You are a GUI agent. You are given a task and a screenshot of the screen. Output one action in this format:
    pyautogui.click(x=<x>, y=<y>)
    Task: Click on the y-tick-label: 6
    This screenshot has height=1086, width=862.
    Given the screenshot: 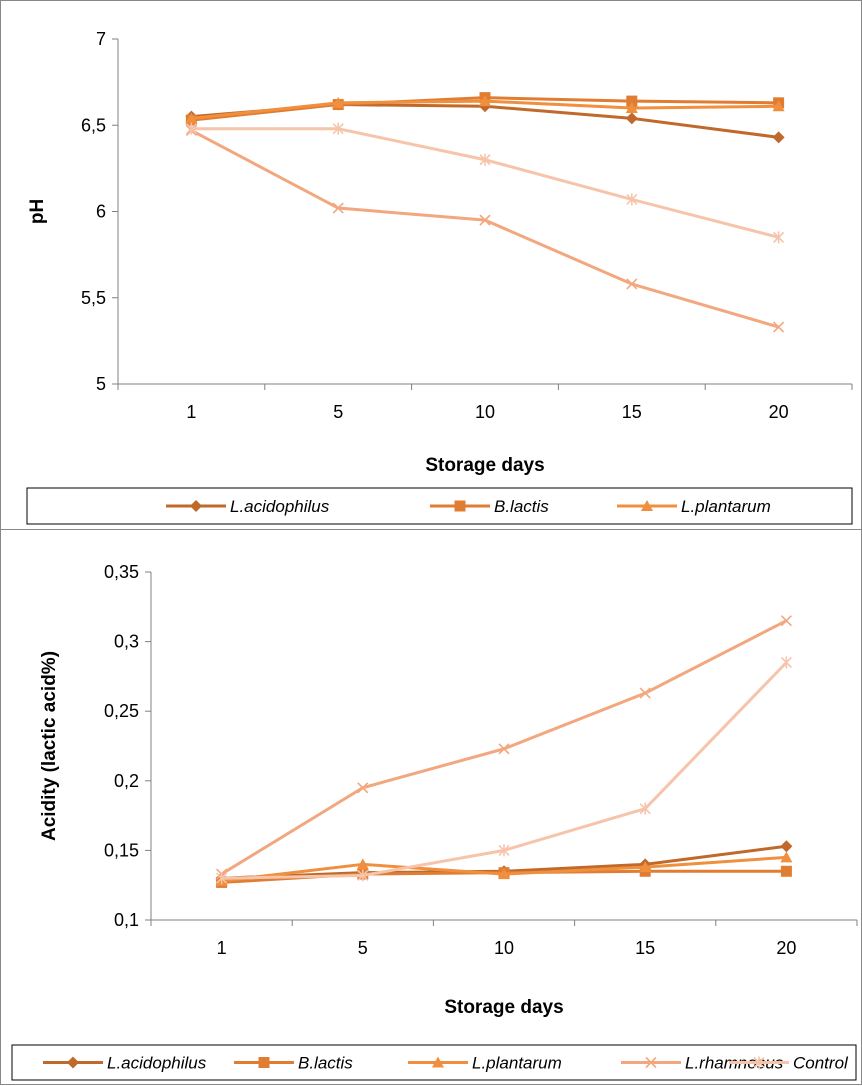 What is the action you would take?
    pyautogui.click(x=101, y=212)
    